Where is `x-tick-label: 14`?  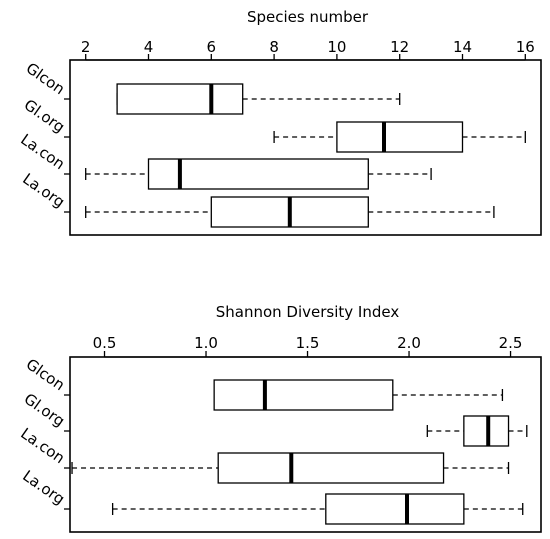 x-tick-label: 14 is located at coordinates (462, 47).